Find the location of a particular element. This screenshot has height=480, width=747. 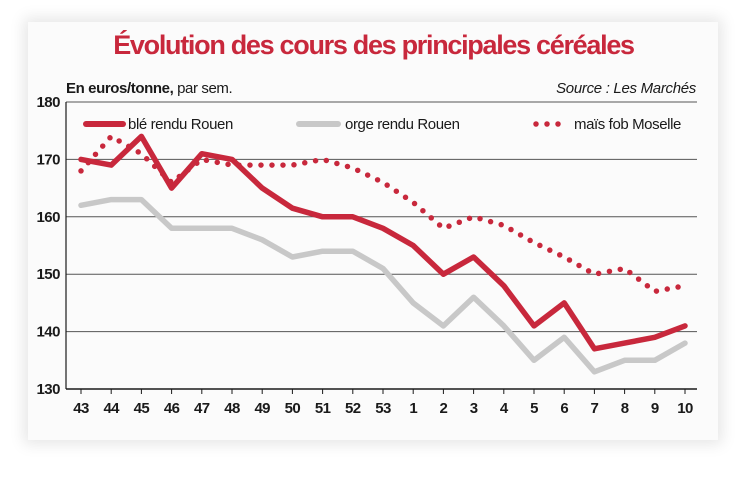

y-tick-label: 150 is located at coordinates (48, 274).